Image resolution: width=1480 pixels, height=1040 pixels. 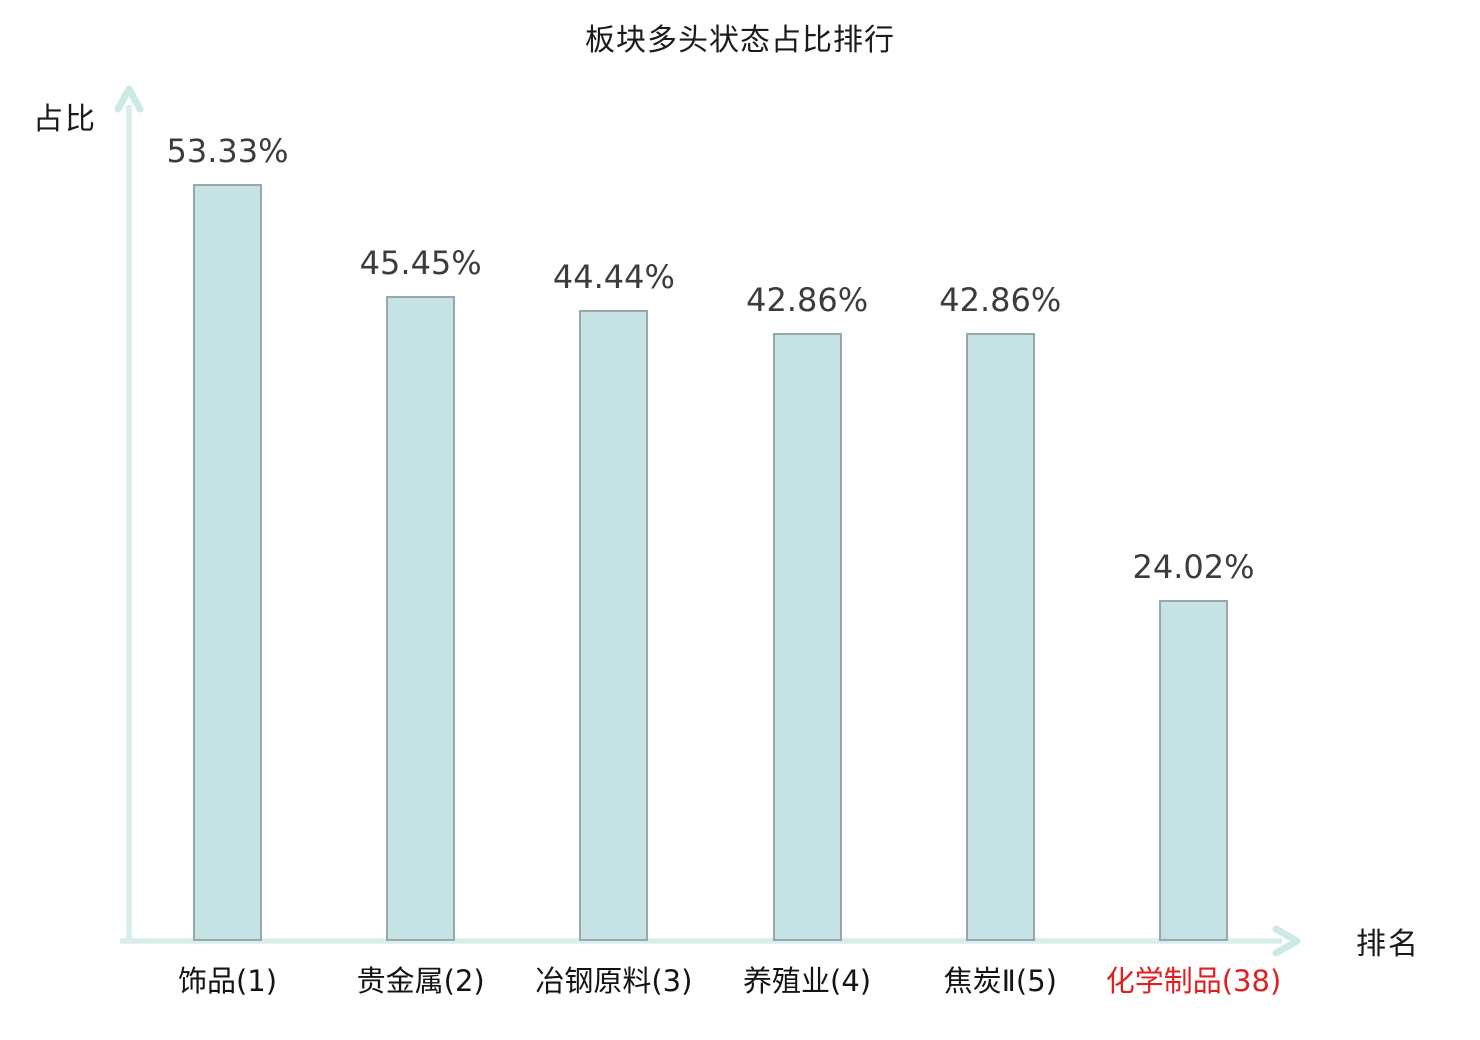 What do you see at coordinates (420, 263) in the screenshot?
I see `value-label-2: 45.45%` at bounding box center [420, 263].